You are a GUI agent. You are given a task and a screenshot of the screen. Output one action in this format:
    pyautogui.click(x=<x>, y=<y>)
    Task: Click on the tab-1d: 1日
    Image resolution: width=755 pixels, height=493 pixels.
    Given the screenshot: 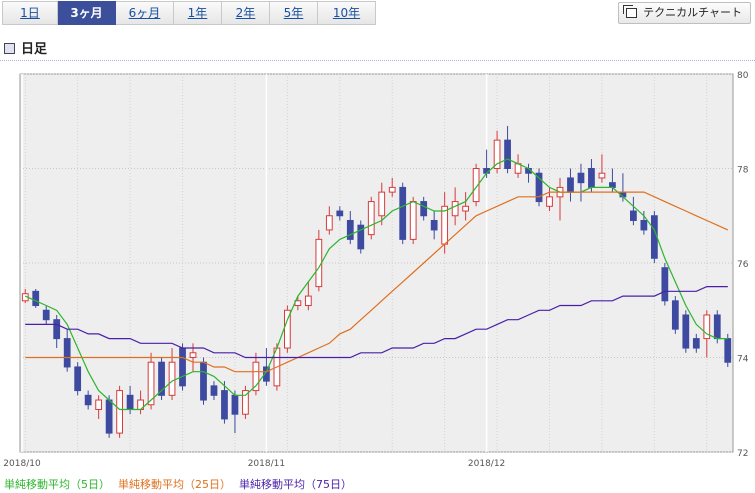 What is the action you would take?
    pyautogui.click(x=30, y=13)
    